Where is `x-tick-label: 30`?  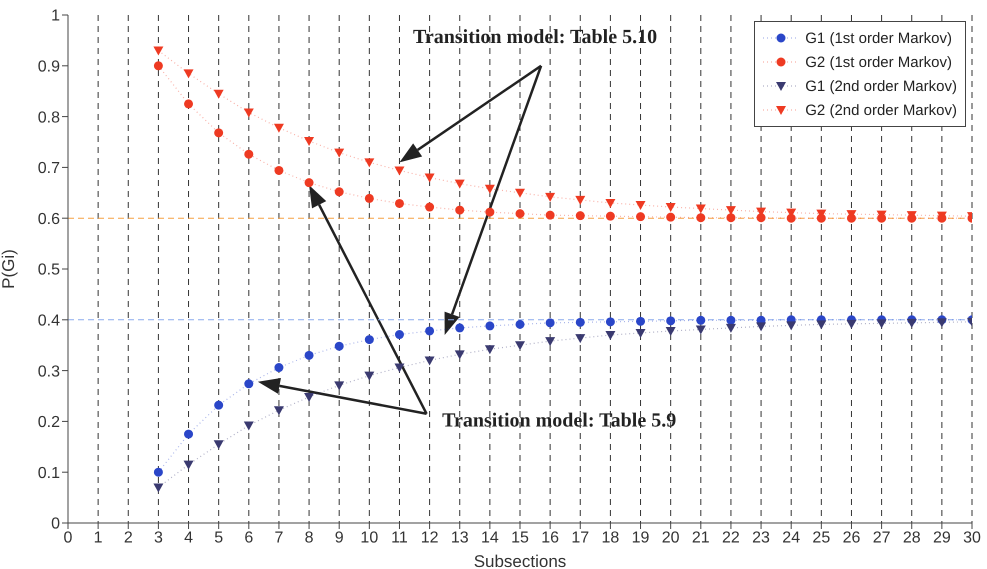 x-tick-label: 30 is located at coordinates (972, 537).